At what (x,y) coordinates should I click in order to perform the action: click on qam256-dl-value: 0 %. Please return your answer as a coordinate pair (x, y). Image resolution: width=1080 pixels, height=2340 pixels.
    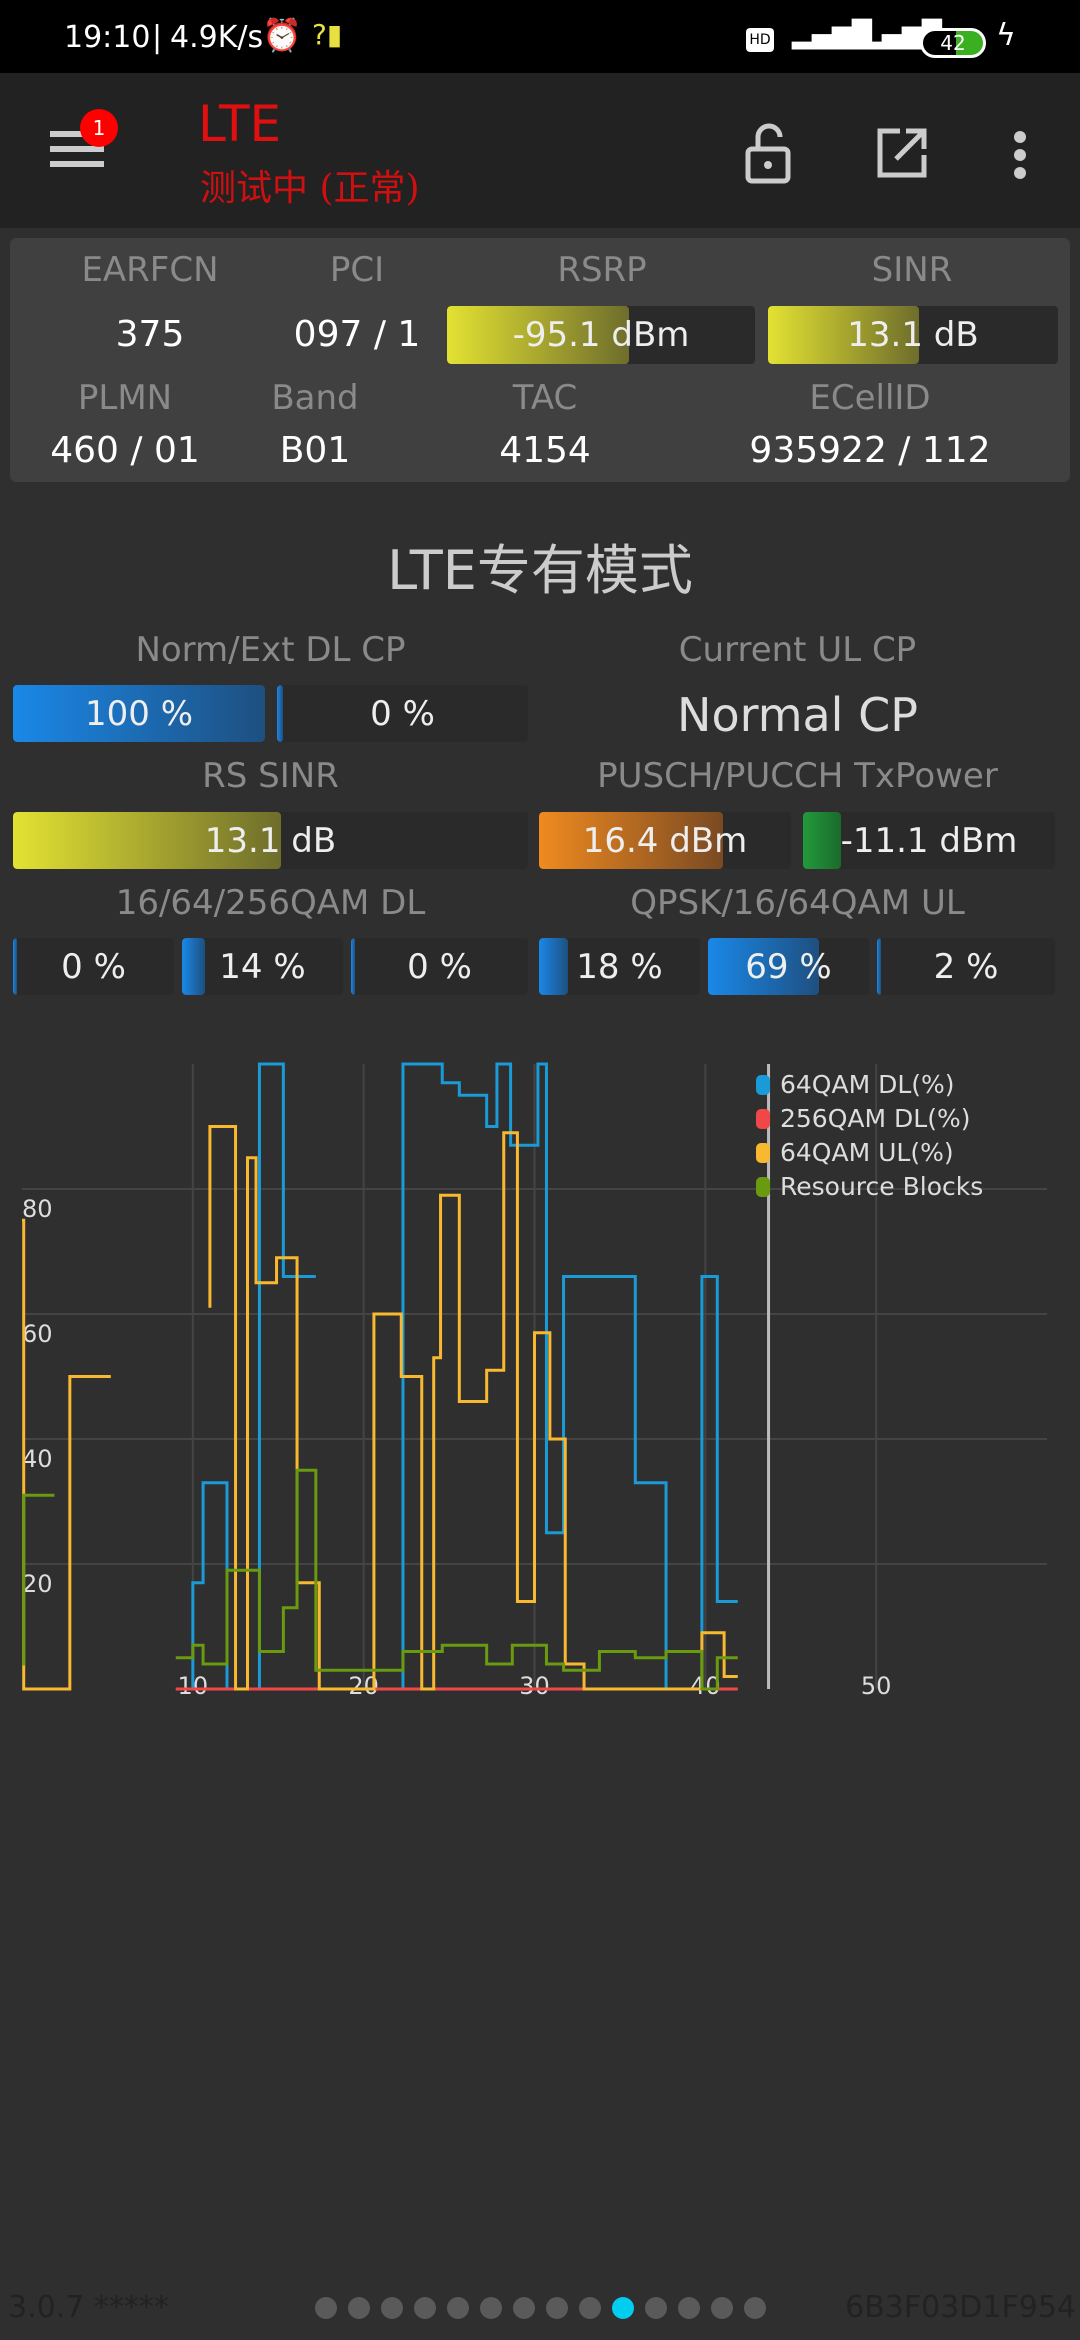
    Looking at the image, I should click on (439, 966).